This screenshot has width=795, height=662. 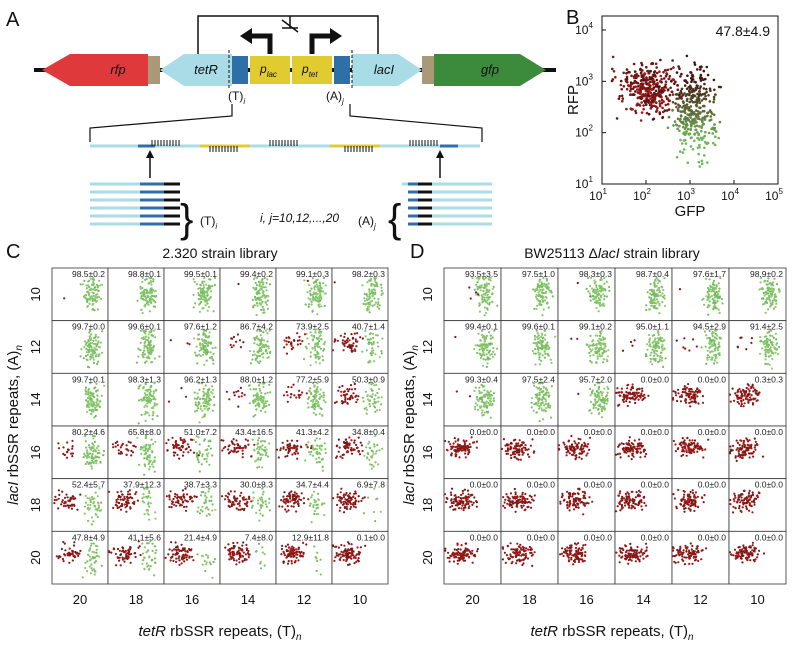 What do you see at coordinates (360, 399) in the screenshot?
I see `cell-frame` at bounding box center [360, 399].